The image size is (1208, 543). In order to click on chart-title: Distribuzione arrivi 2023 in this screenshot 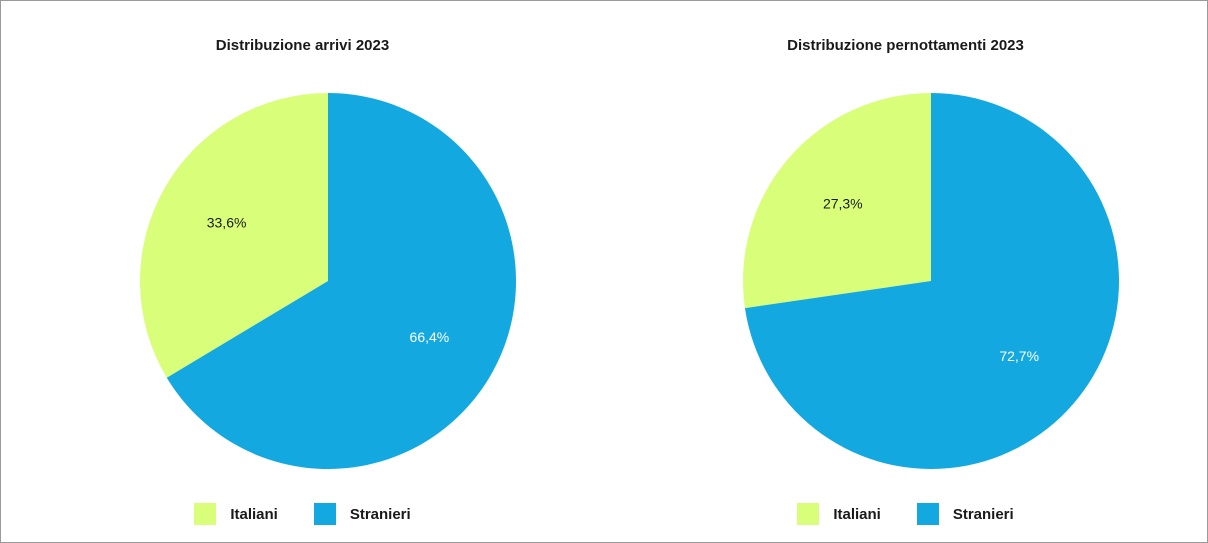, I will do `click(302, 45)`.